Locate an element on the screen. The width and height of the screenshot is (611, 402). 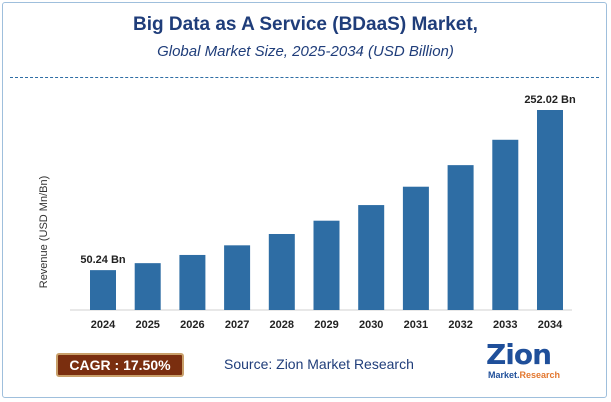
bar-2034 is located at coordinates (550, 210).